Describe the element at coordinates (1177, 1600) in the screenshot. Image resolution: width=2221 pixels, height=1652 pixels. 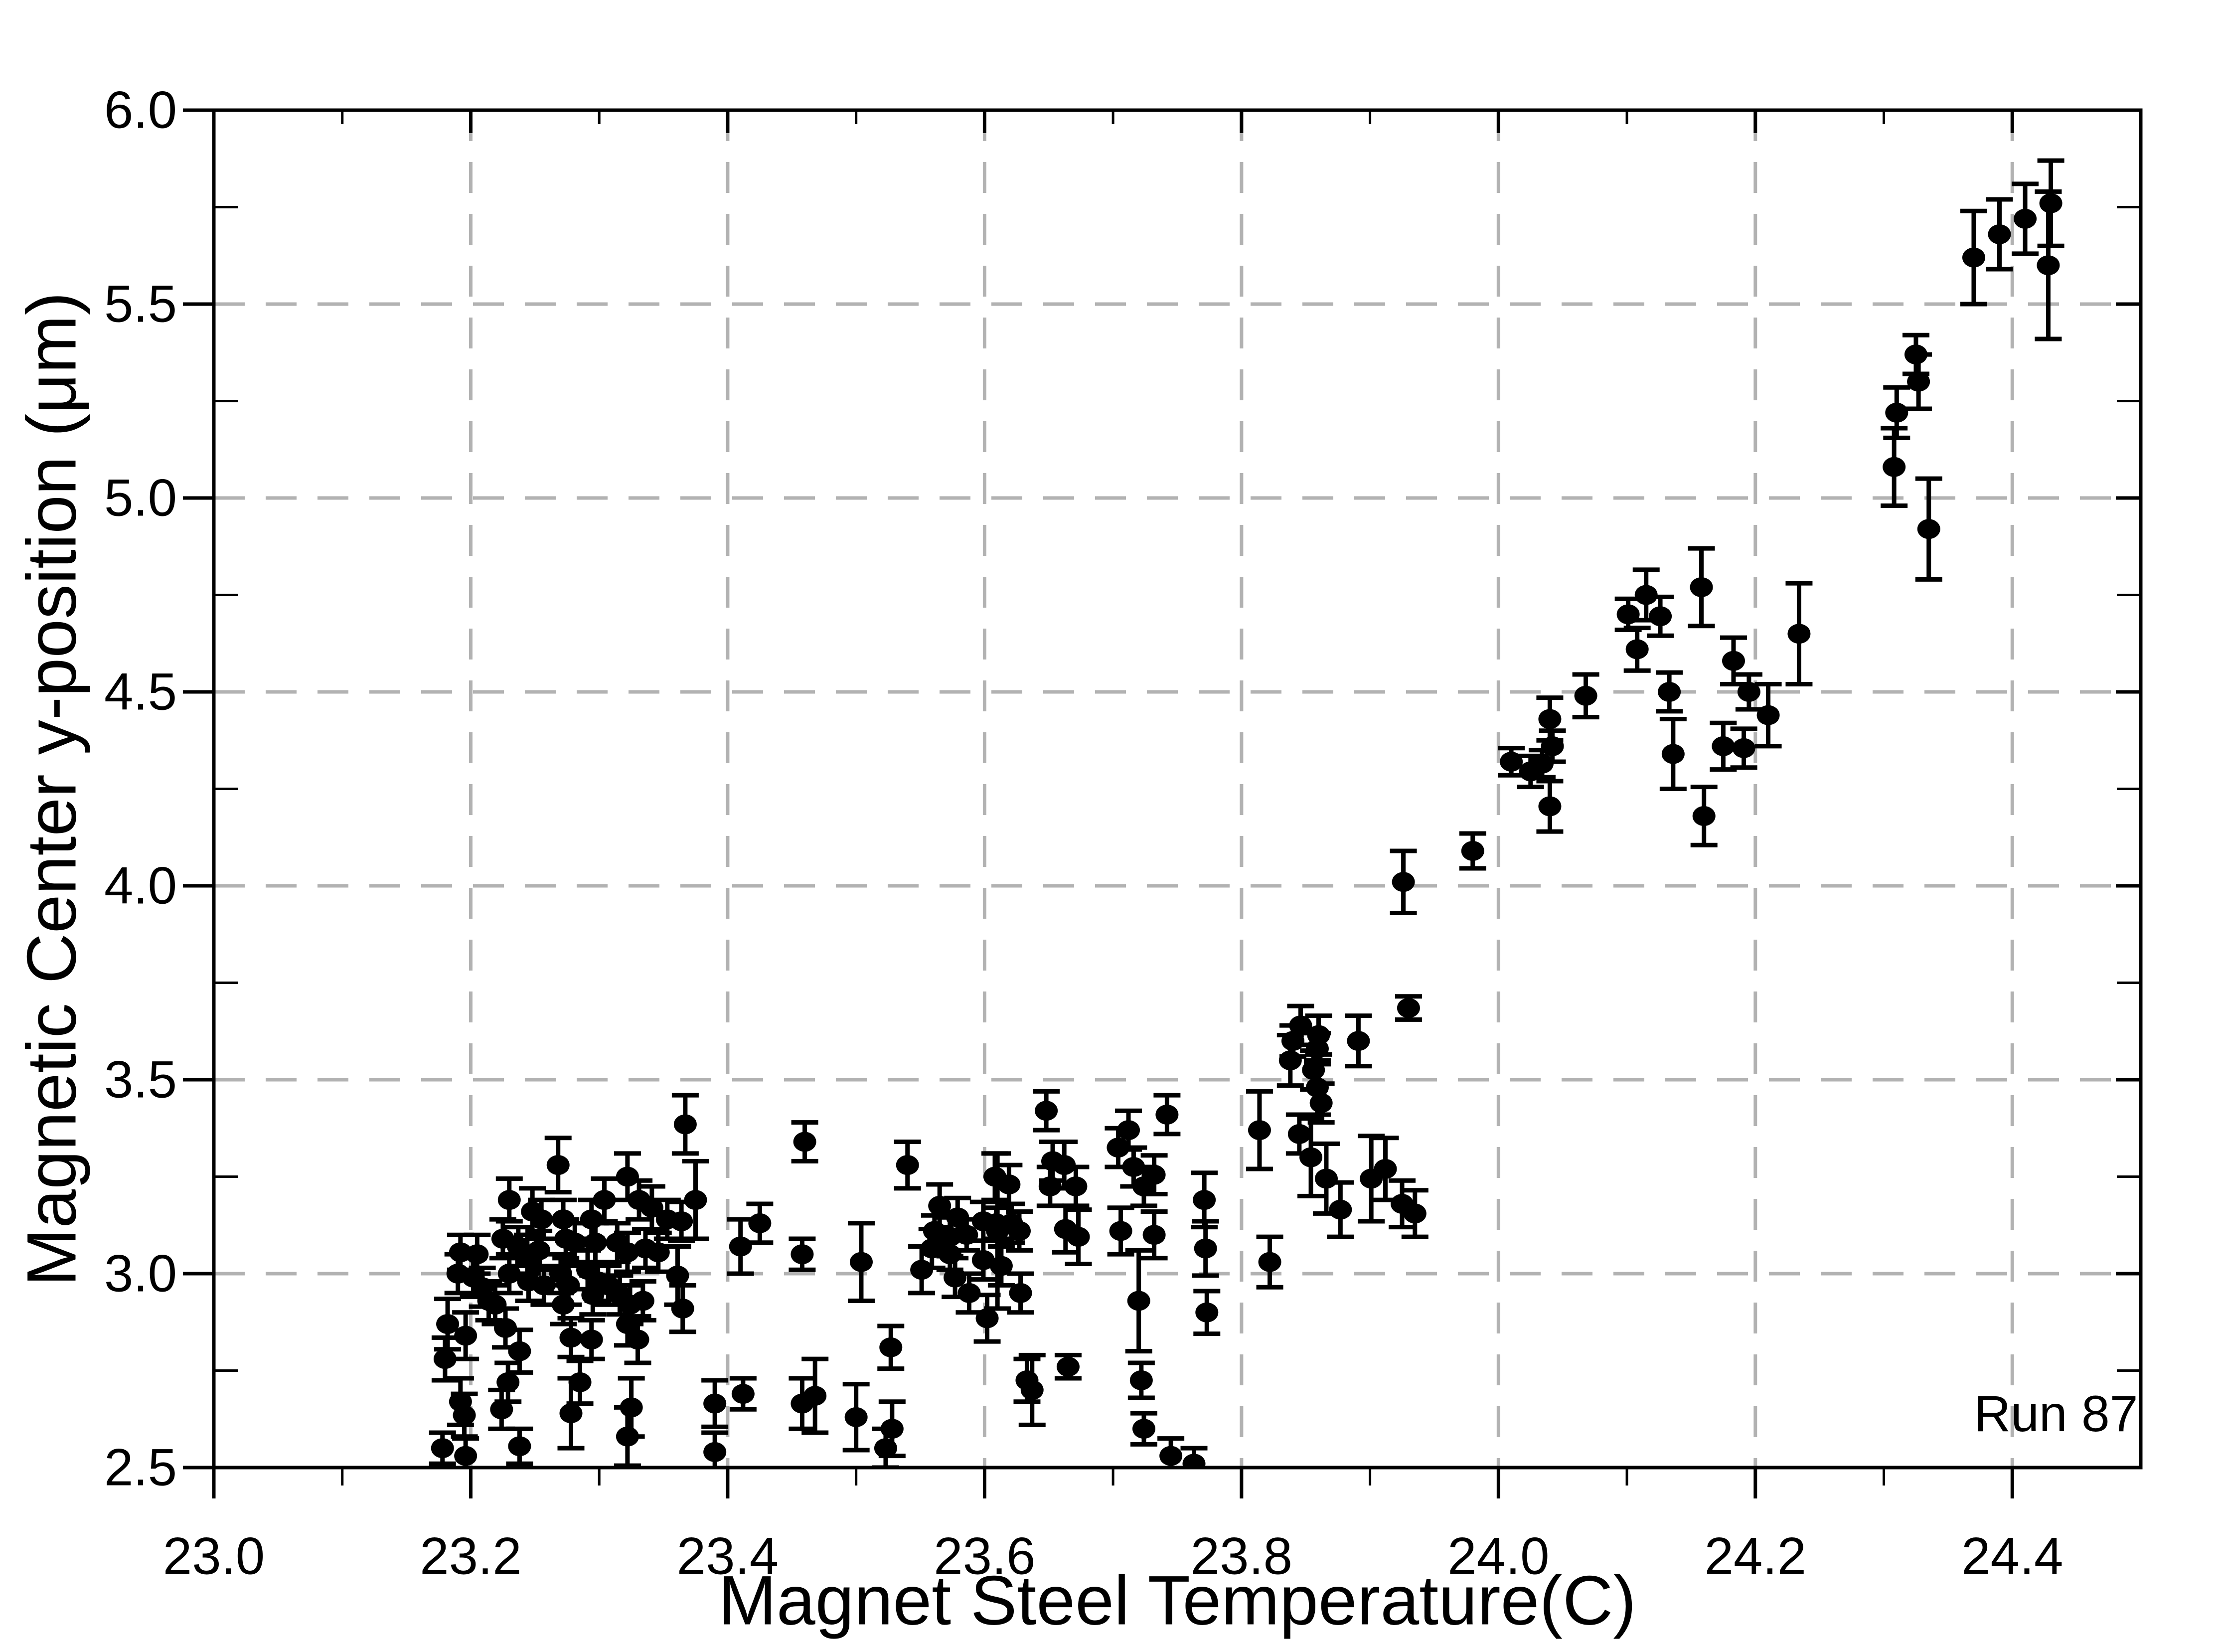
I see `x-axis-title: Magnet Steel Temperature(C)` at that location.